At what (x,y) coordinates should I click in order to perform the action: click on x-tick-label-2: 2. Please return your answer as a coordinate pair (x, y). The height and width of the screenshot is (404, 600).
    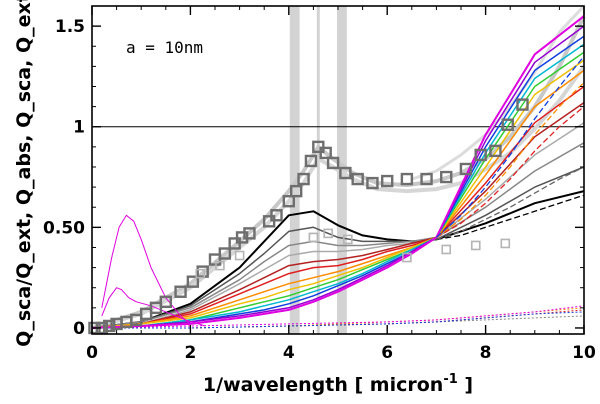
    Looking at the image, I should click on (190, 353).